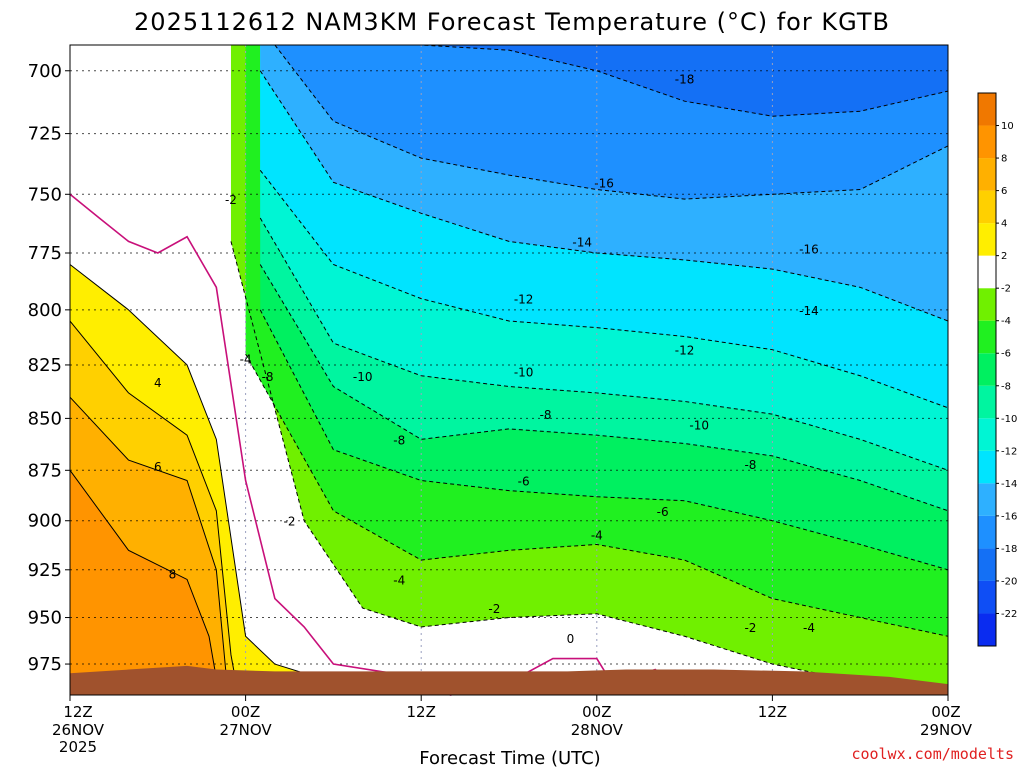 The height and width of the screenshot is (768, 1024). Describe the element at coordinates (45, 253) in the screenshot. I see `y-tick-label: 775` at that location.